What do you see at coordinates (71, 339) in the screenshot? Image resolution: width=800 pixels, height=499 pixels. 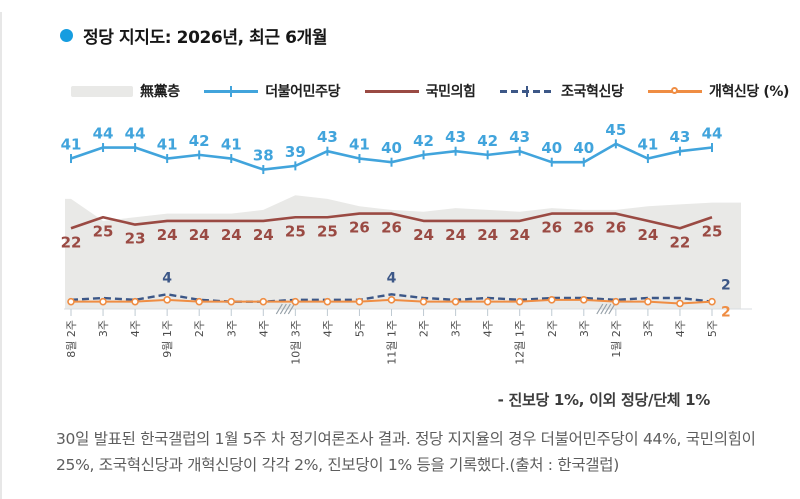 I see `svg-text: 8월 2주` at bounding box center [71, 339].